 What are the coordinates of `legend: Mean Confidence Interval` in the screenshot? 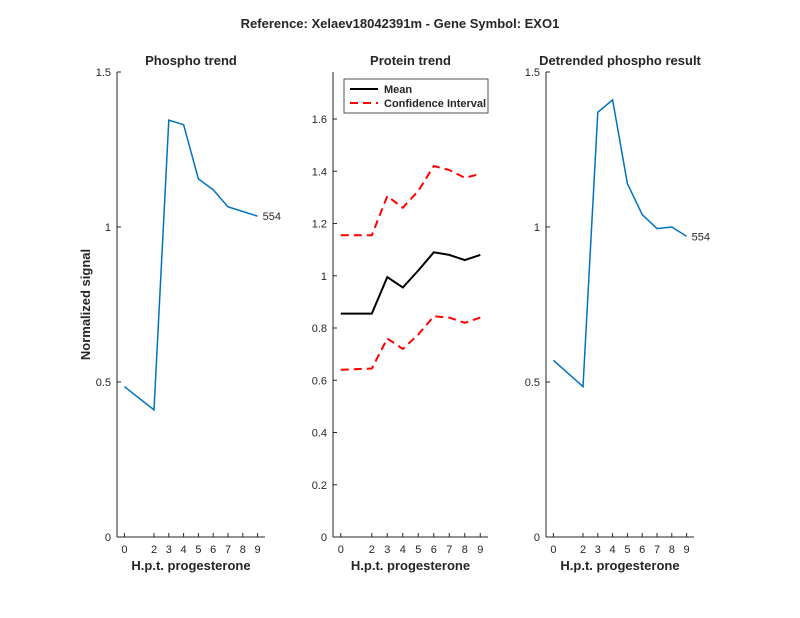 It's located at (416, 96).